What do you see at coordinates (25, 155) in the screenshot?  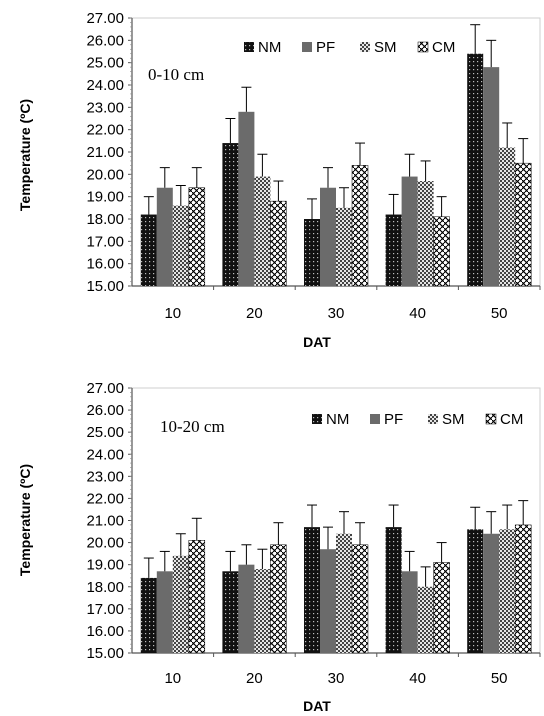 I see `y-axis-label-top: Temperature (ºC)` at bounding box center [25, 155].